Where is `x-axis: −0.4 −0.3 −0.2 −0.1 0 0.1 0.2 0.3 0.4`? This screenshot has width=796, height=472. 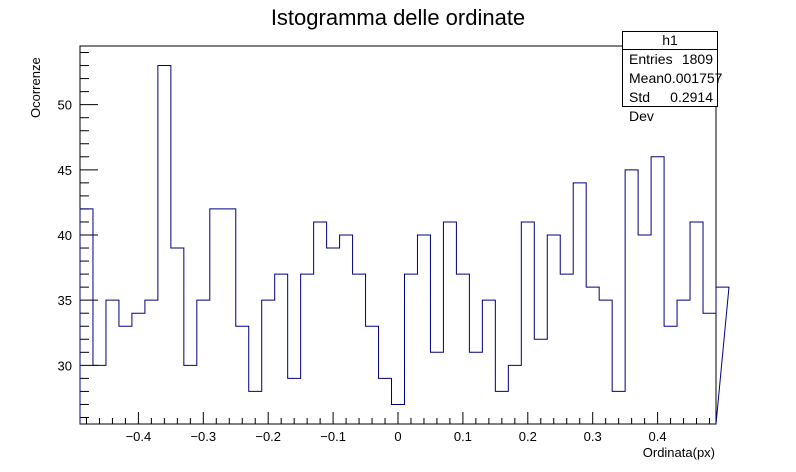
x-axis: −0.4 −0.3 −0.2 −0.1 0 0.1 0.2 0.3 0.4 is located at coordinates (398, 428).